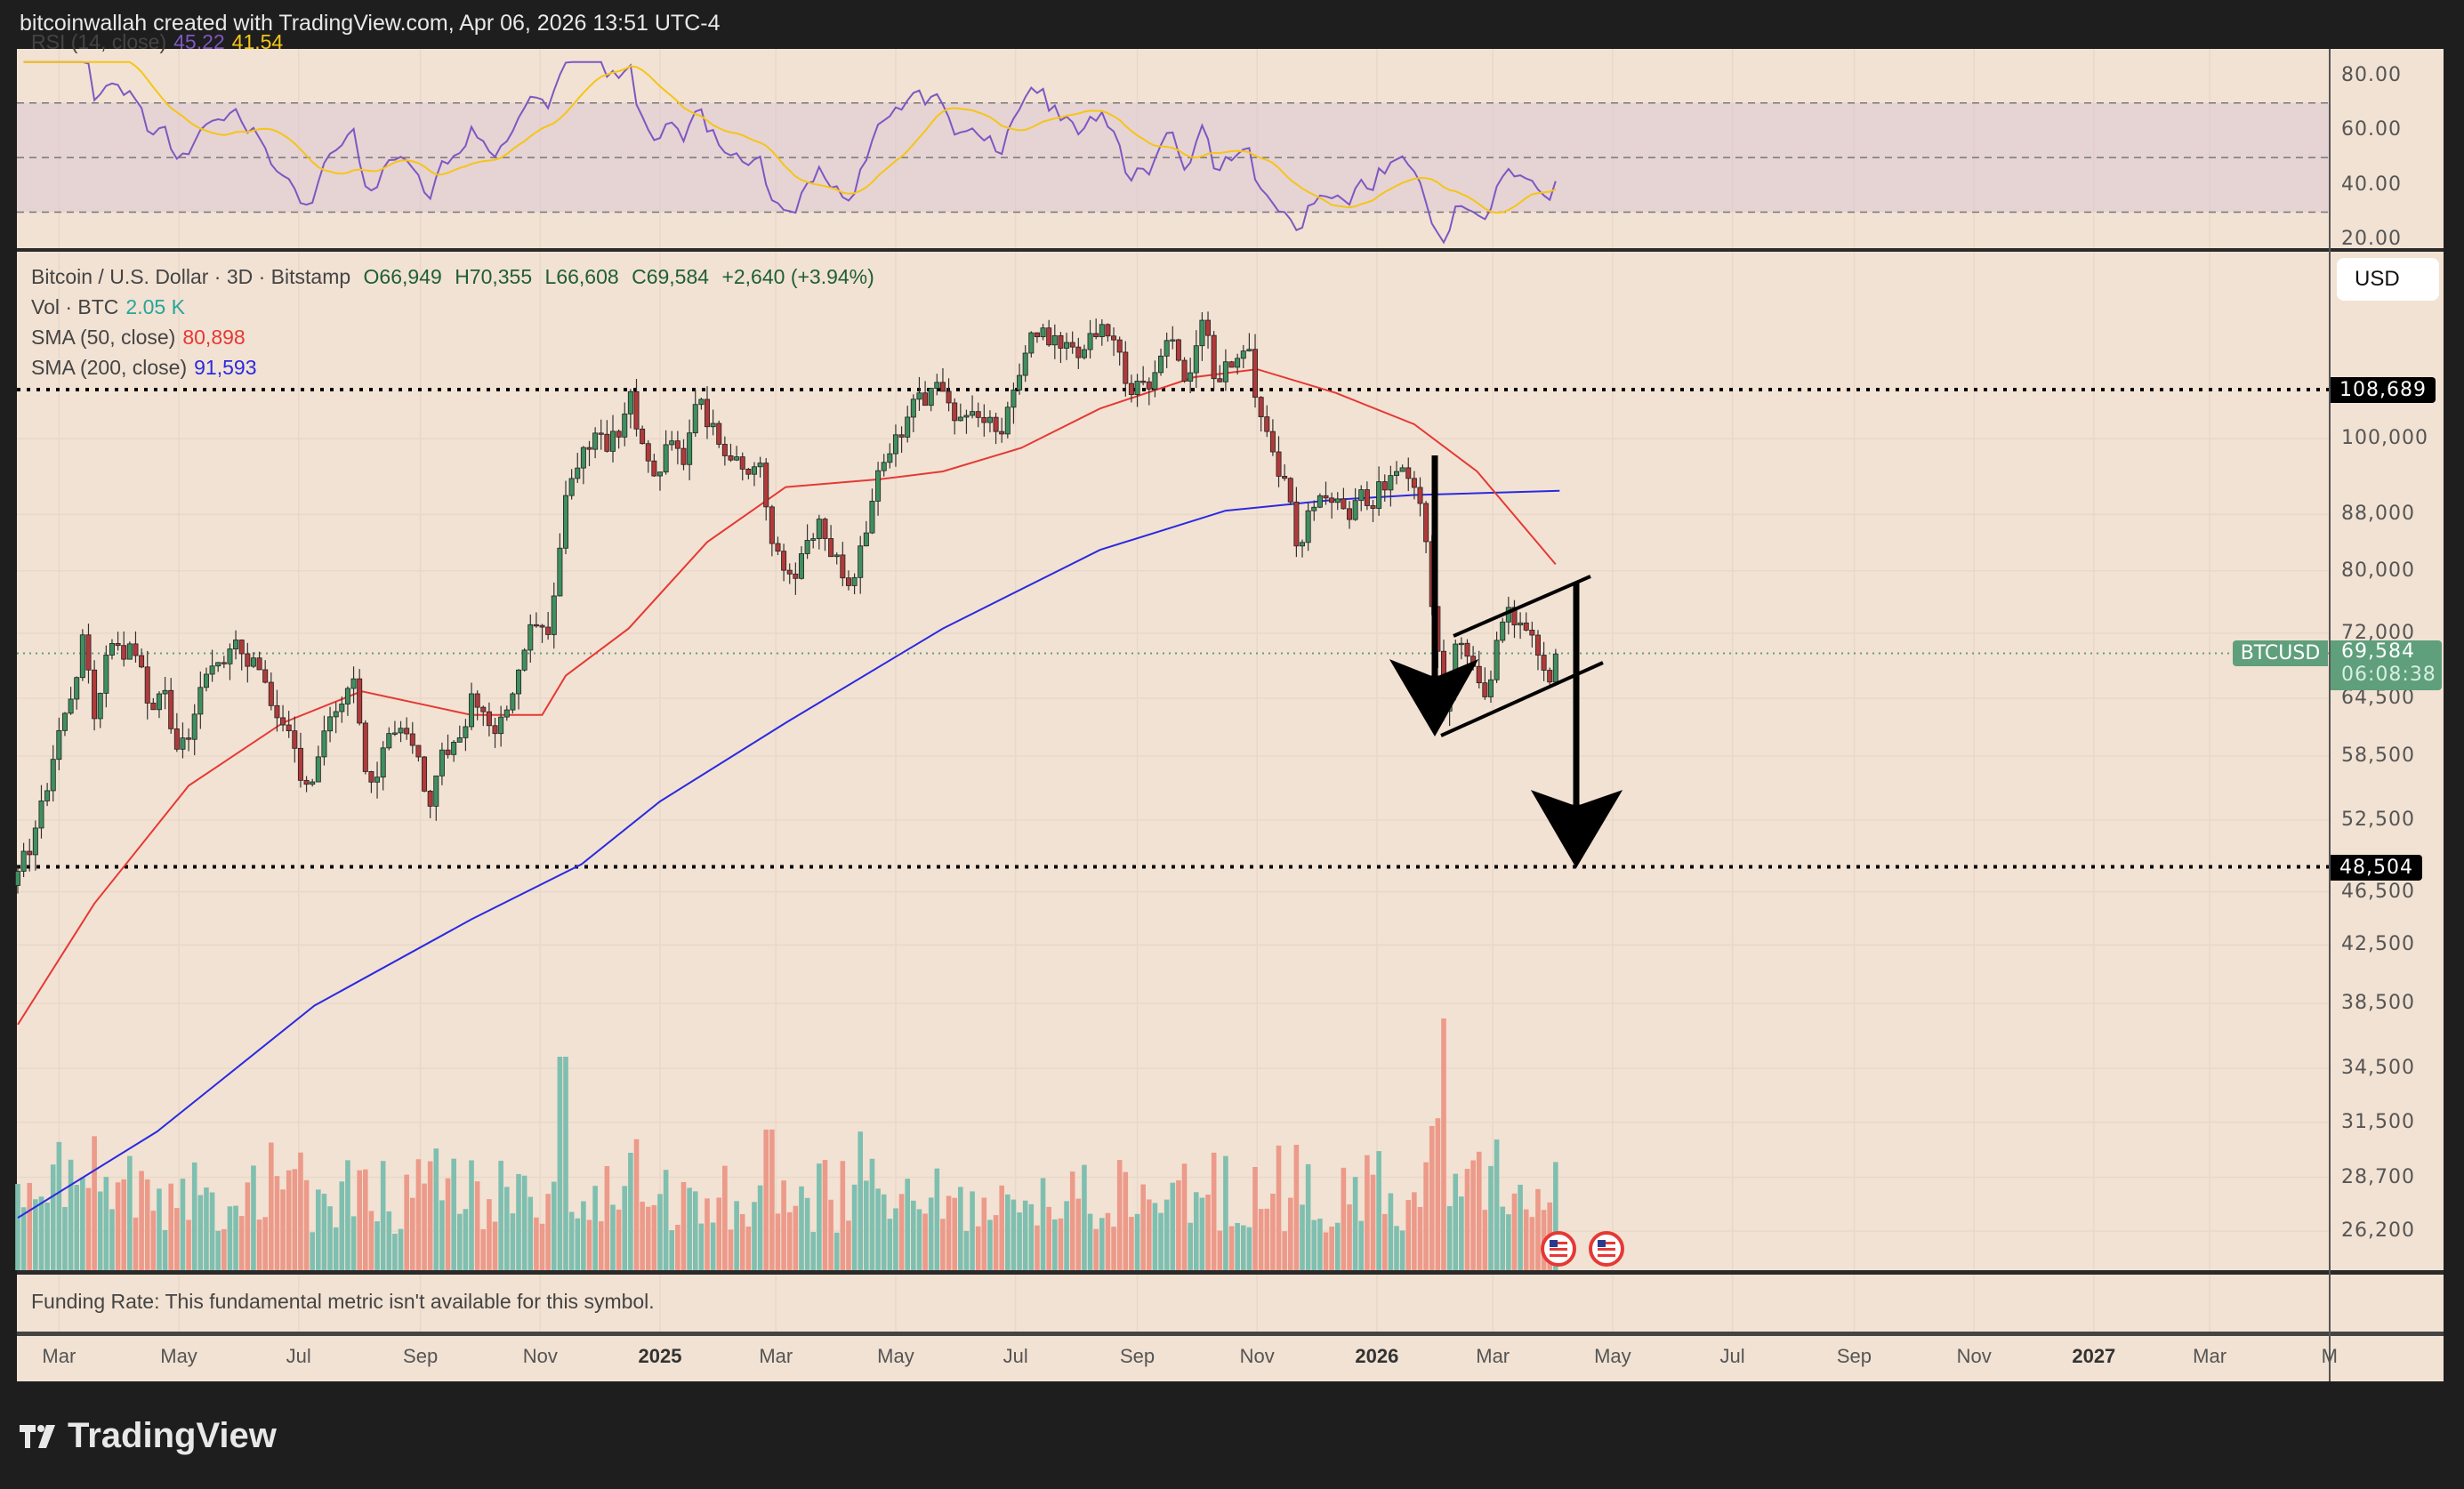 This screenshot has height=1489, width=2464. Describe the element at coordinates (2378, 632) in the screenshot. I see `price-axis-label: 72,000` at that location.